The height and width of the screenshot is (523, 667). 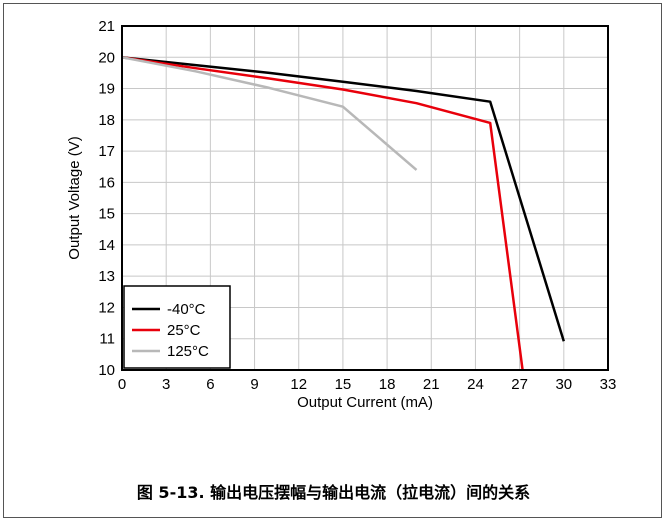 I want to click on x-tick-label: 12, so click(x=298, y=384).